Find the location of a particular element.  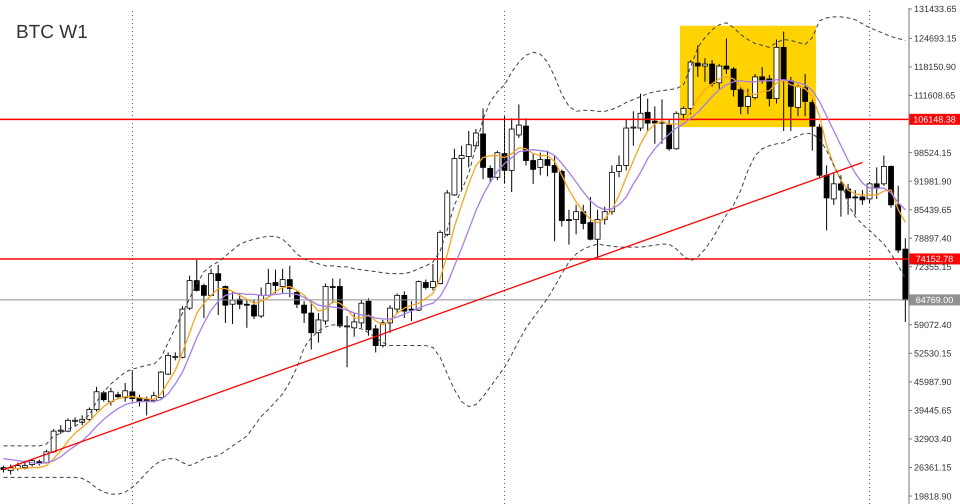

ref-line-label: 64769.00 is located at coordinates (935, 299).